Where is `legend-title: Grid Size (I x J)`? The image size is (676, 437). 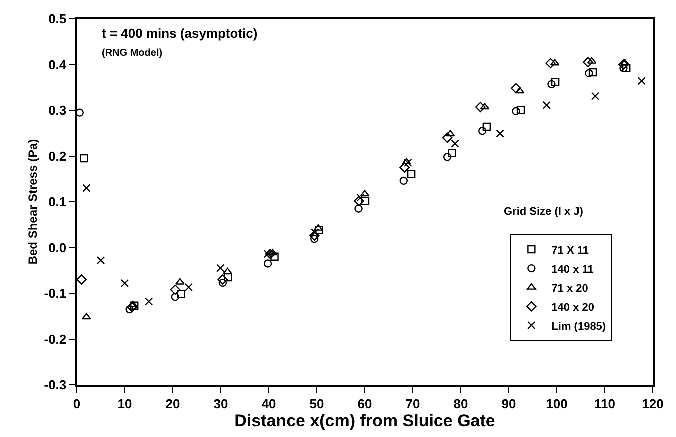 legend-title: Grid Size (I x J) is located at coordinates (544, 212).